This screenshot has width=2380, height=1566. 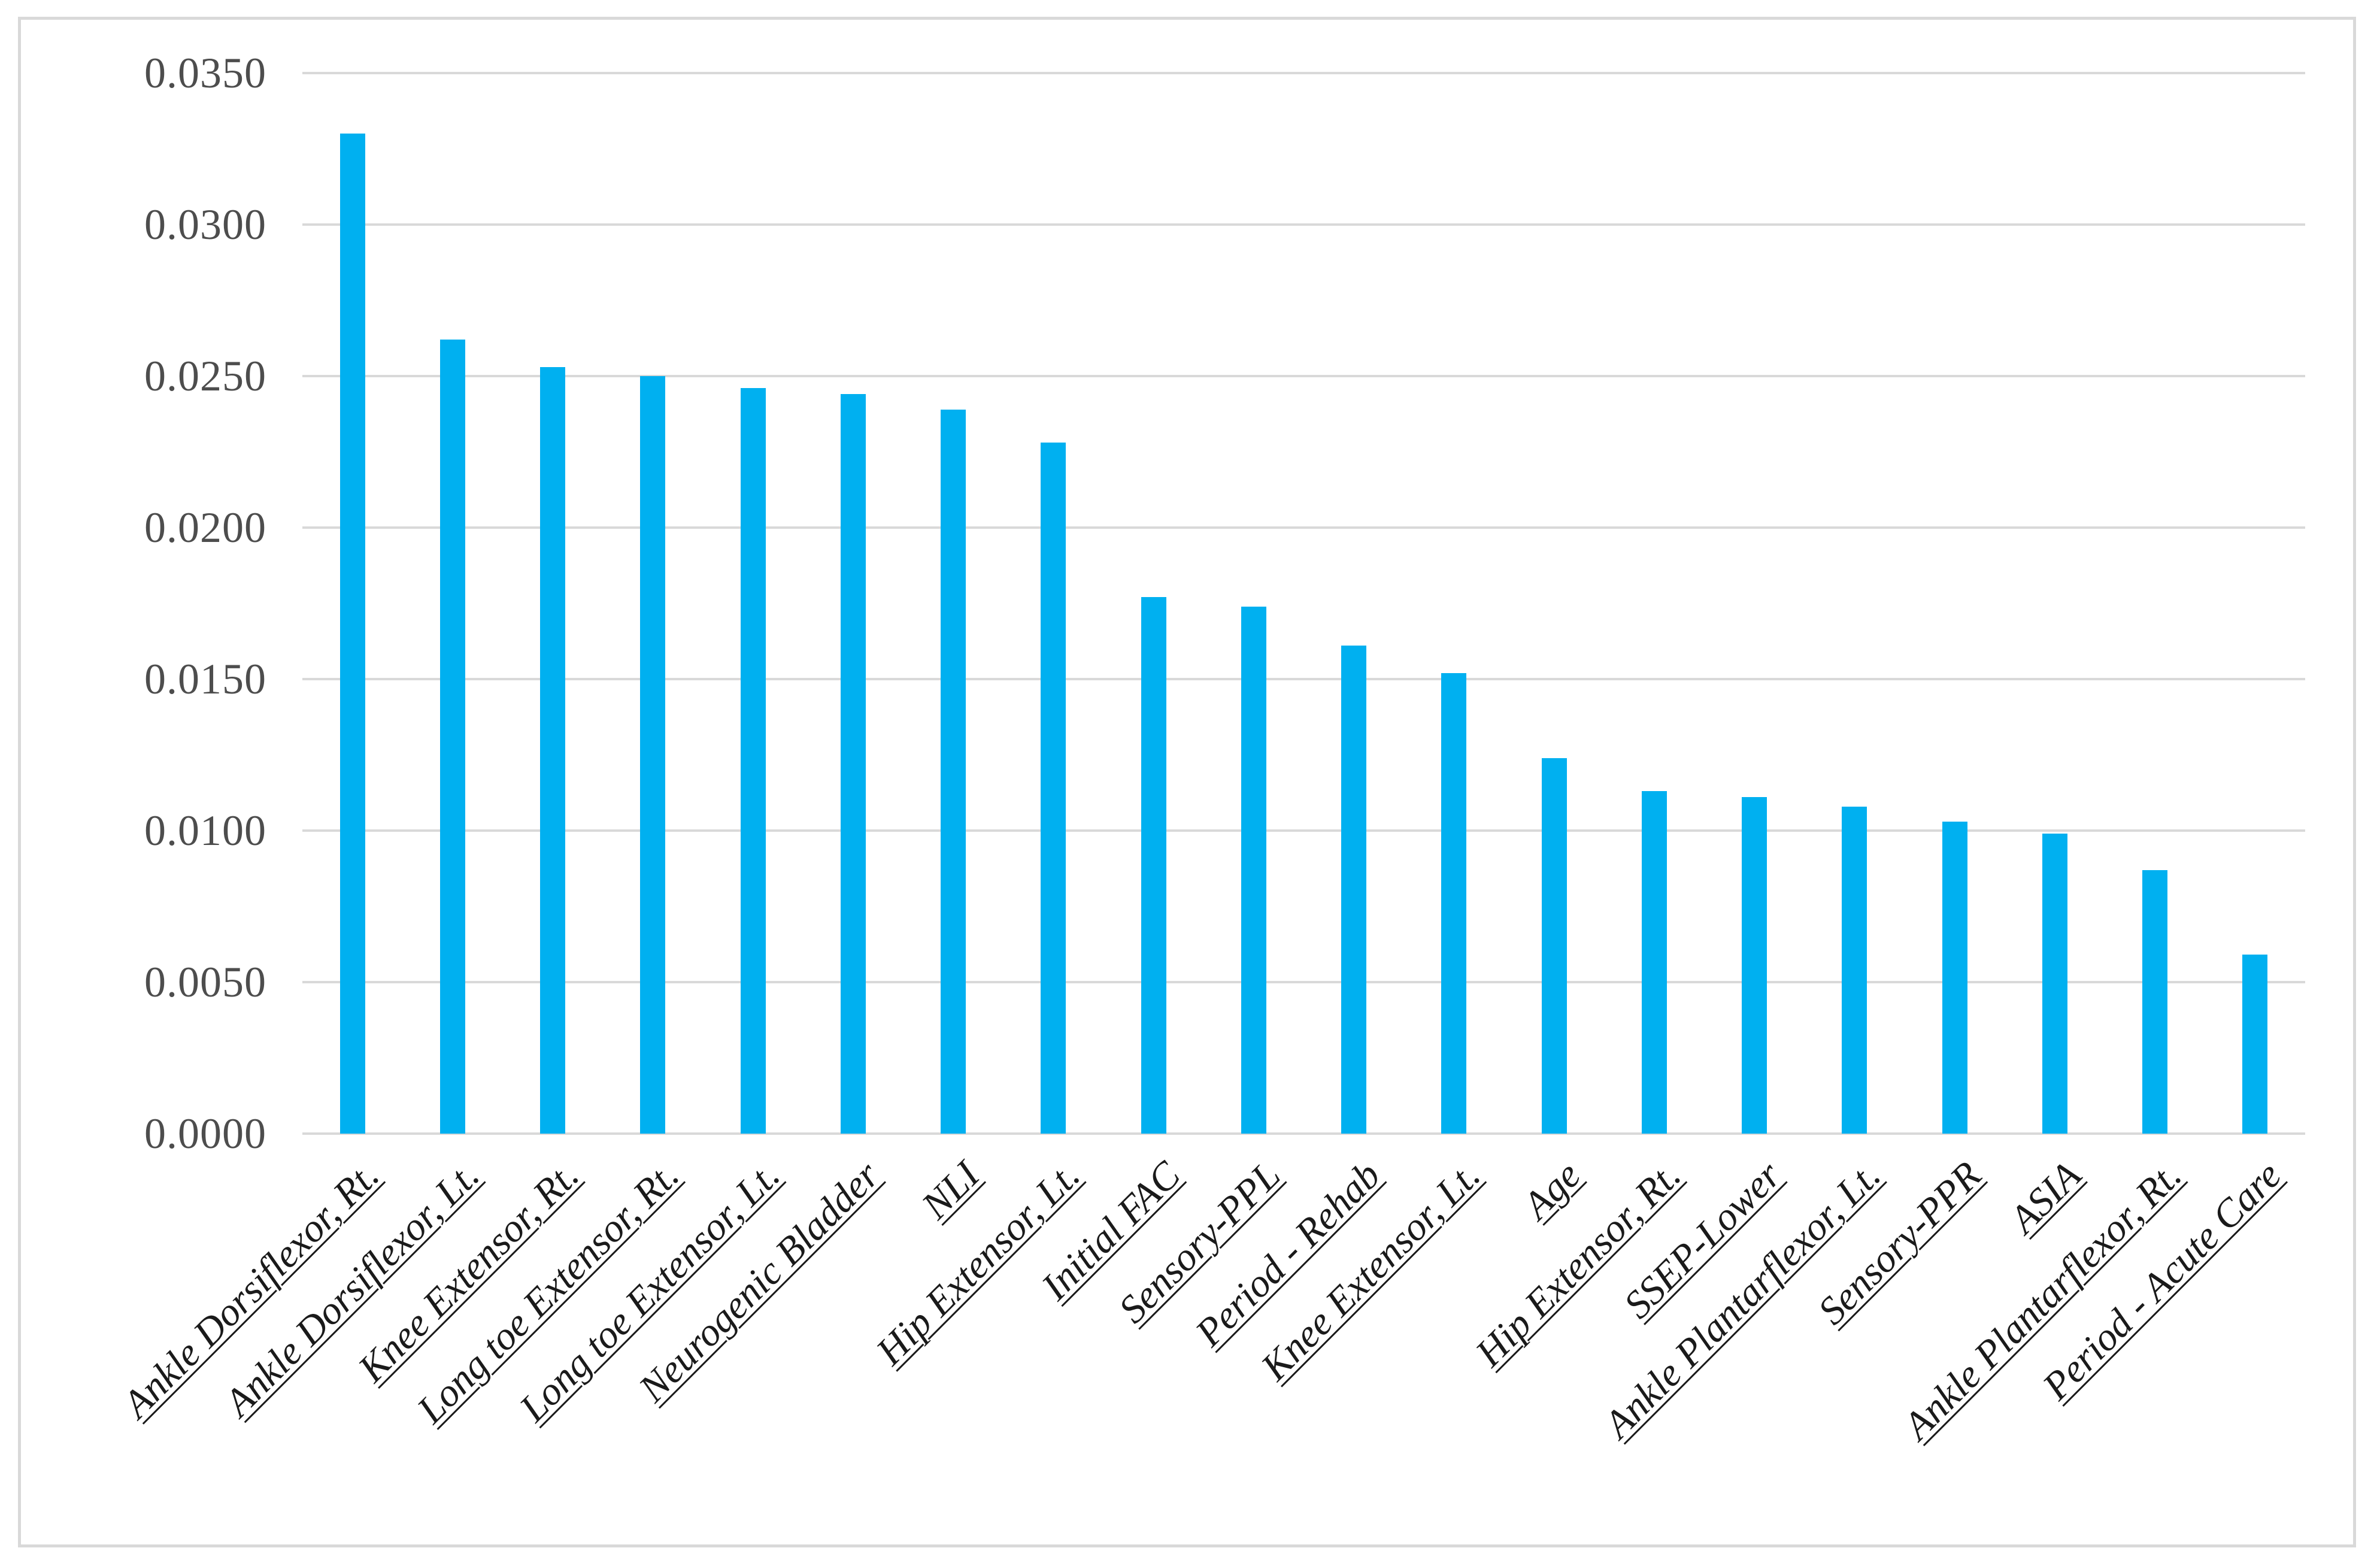 I want to click on y-tick-label: 0.0200, so click(x=205, y=528).